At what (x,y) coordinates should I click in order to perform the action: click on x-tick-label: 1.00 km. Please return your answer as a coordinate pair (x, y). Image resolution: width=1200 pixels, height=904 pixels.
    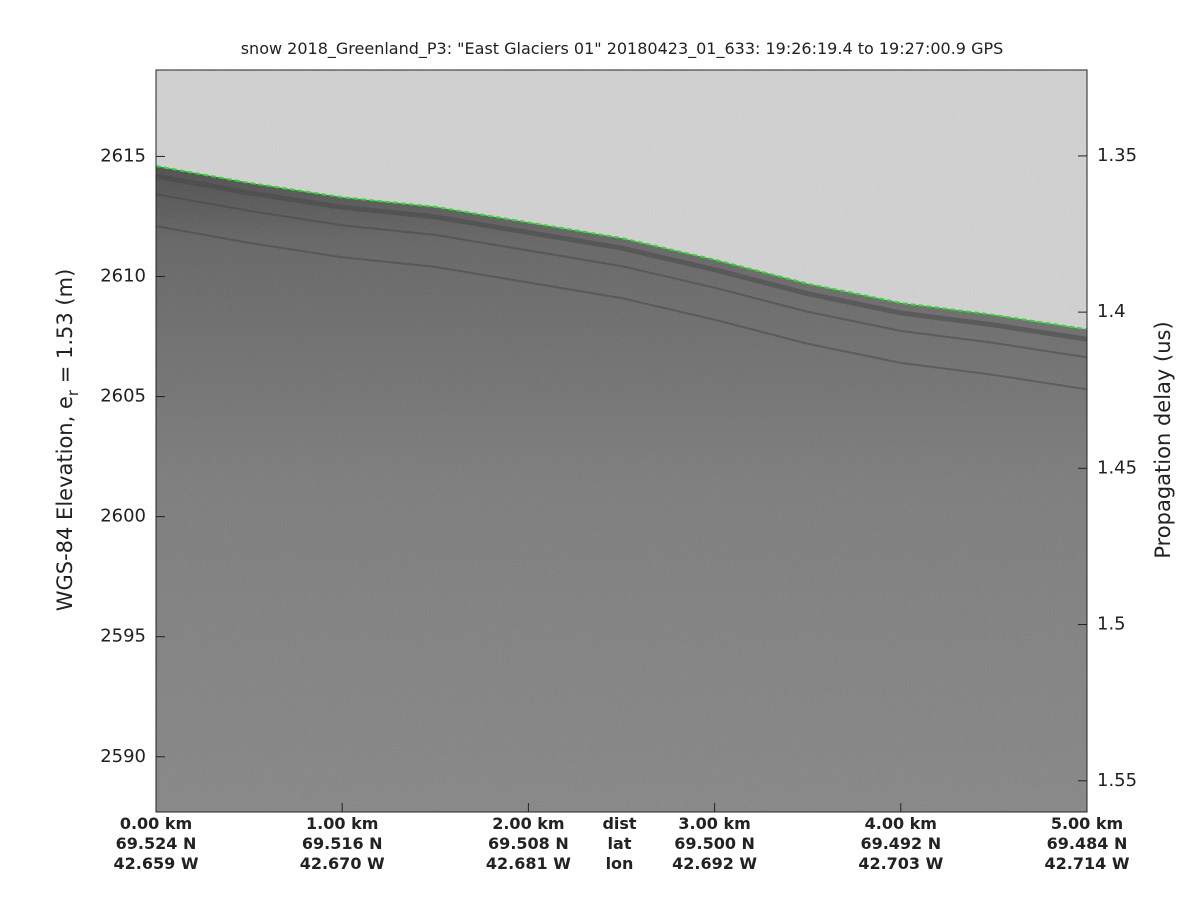
    Looking at the image, I should click on (342, 823).